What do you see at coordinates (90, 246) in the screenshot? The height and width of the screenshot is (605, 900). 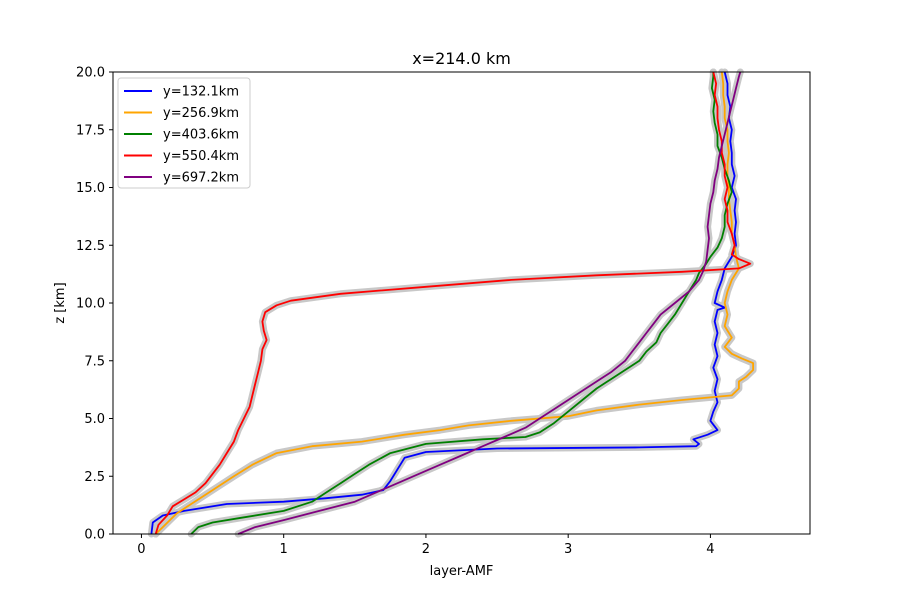 I see `y-tick-label: 12.5` at bounding box center [90, 246].